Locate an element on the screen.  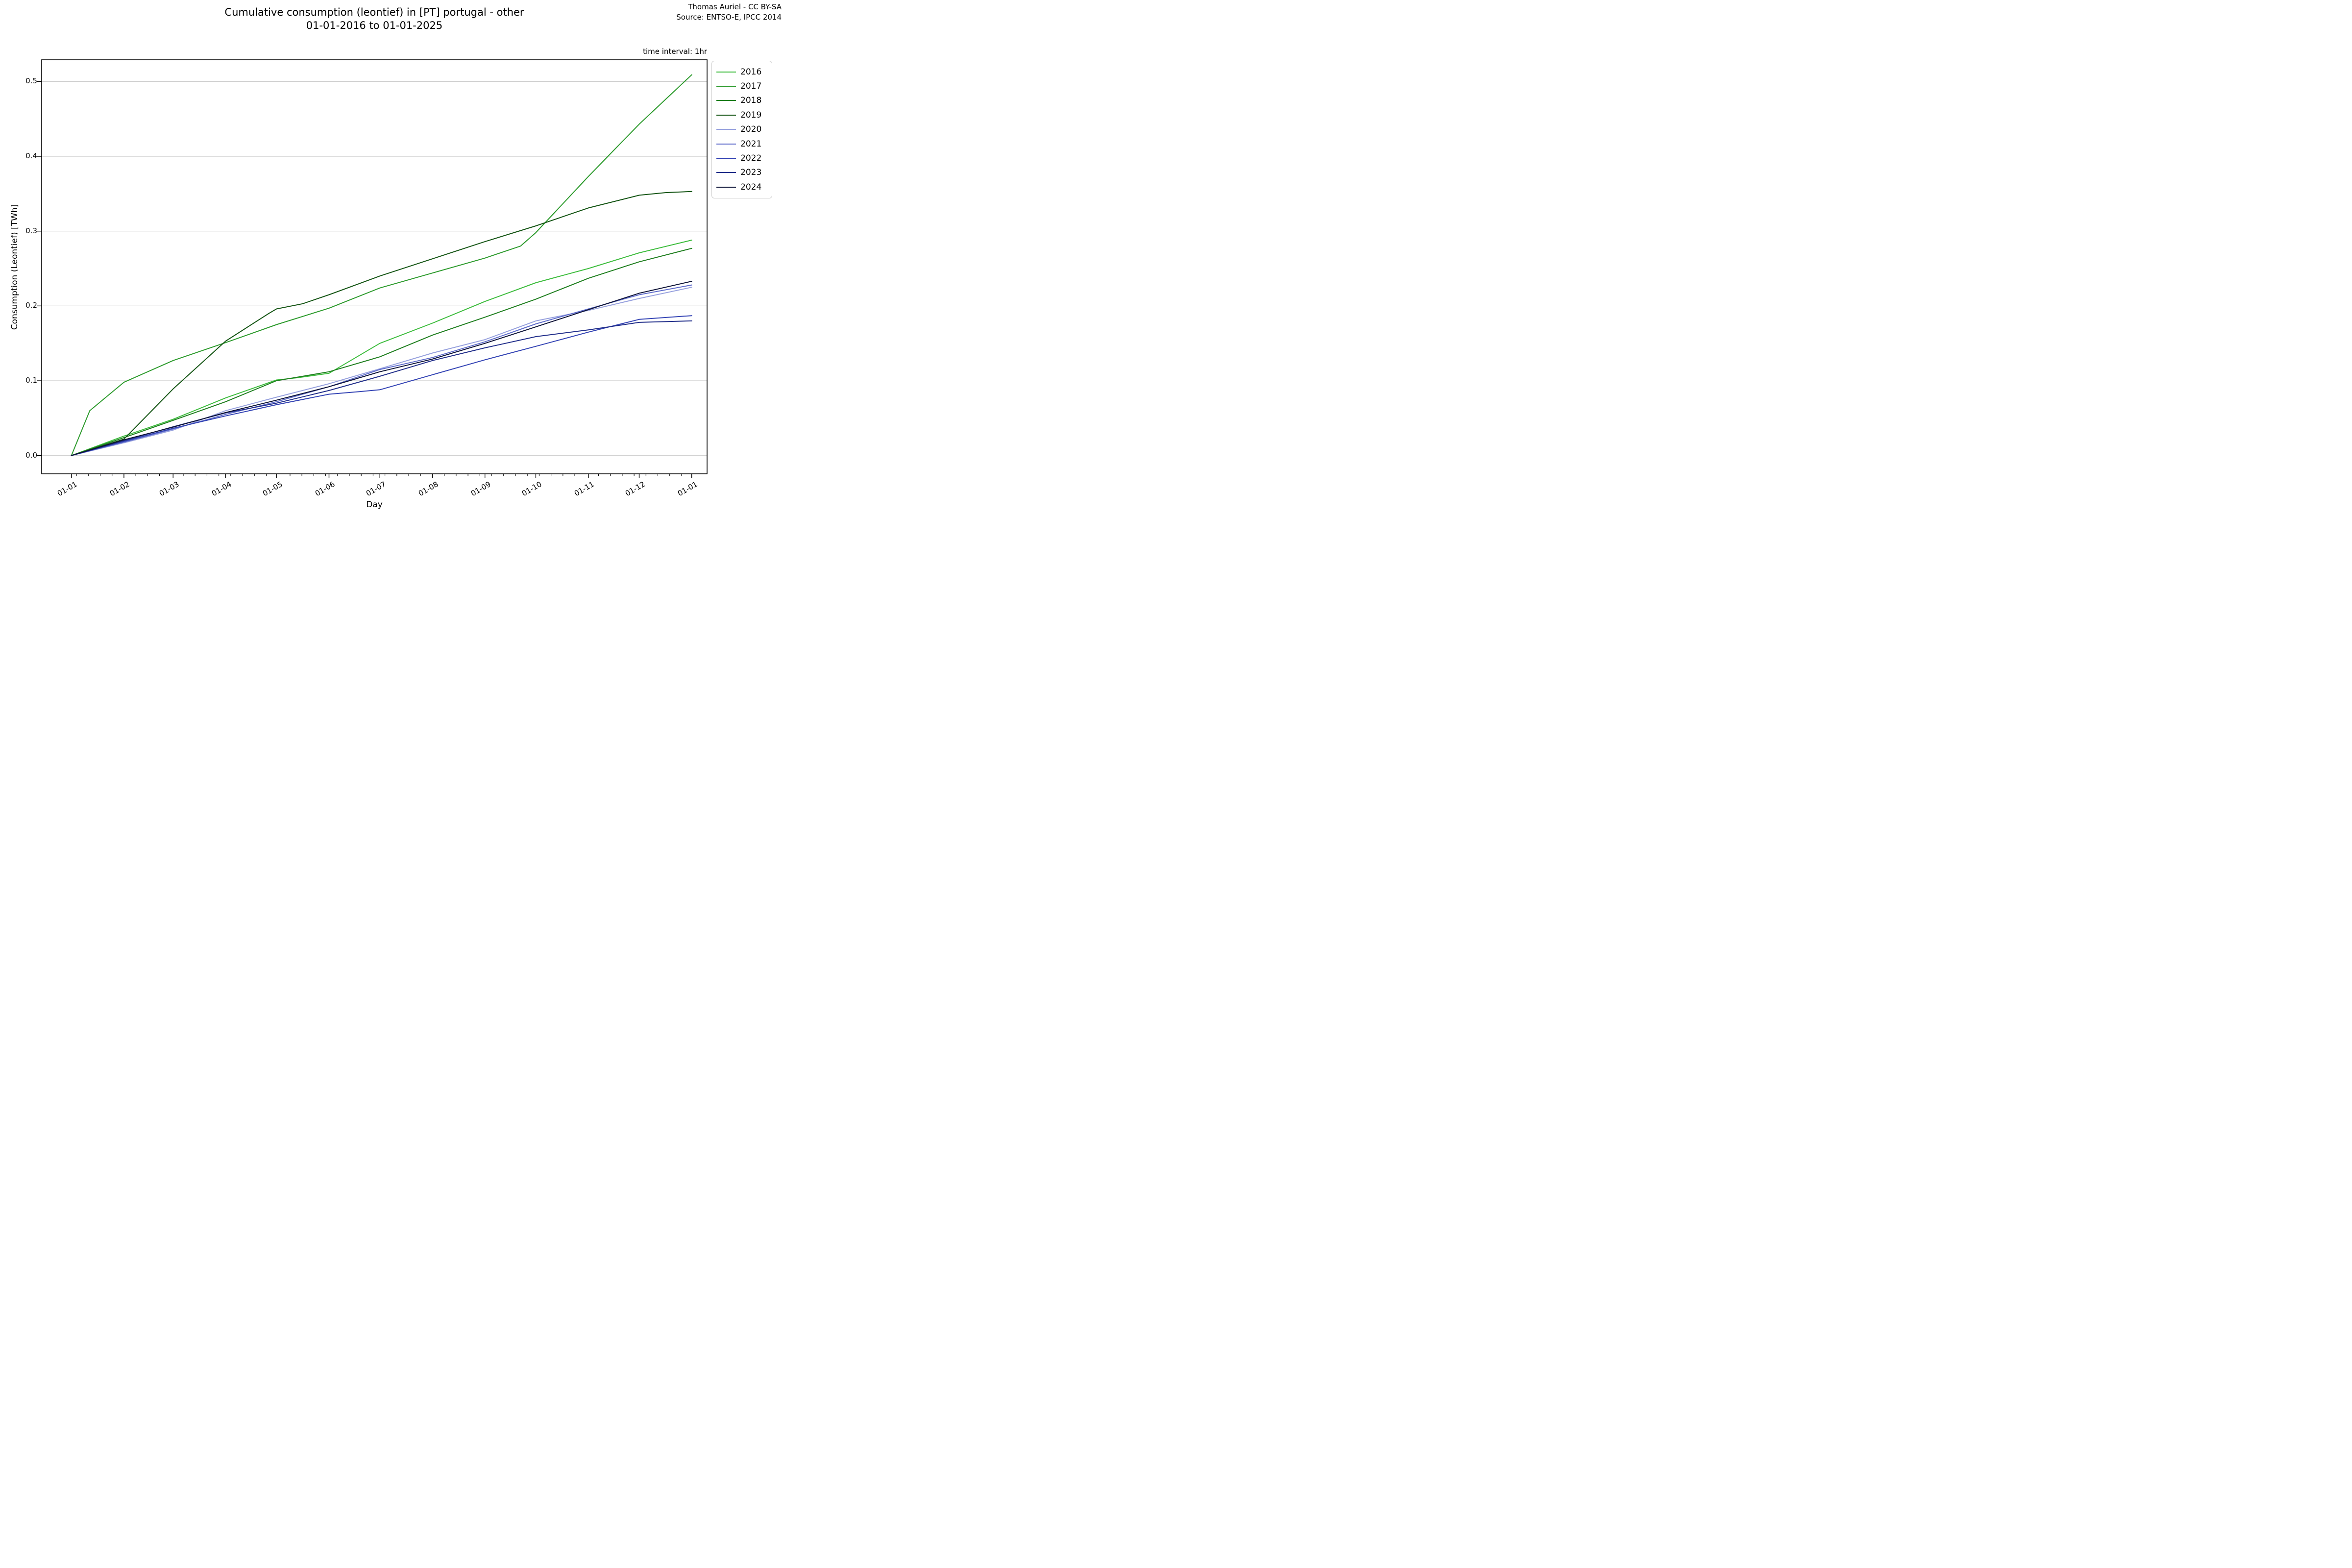
axes-spines is located at coordinates (374, 266).